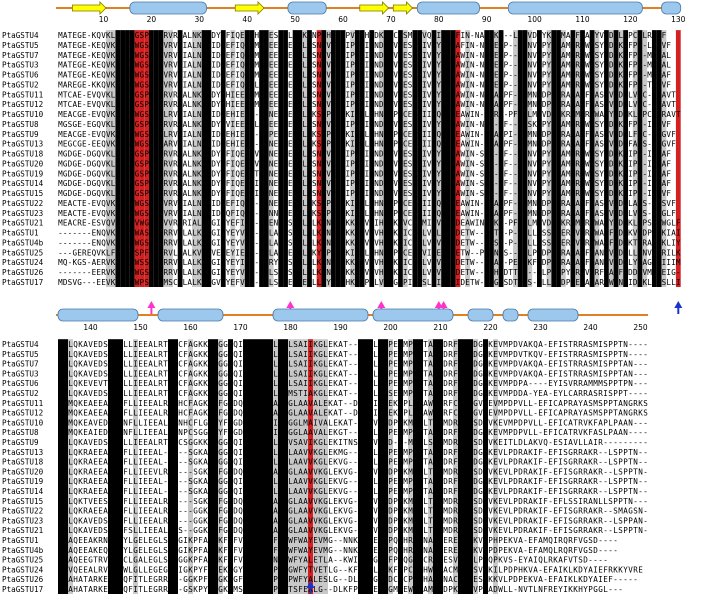 This screenshot has width=713, height=600. What do you see at coordinates (180, 159) in the screenshot?
I see `identical-column` at bounding box center [180, 159].